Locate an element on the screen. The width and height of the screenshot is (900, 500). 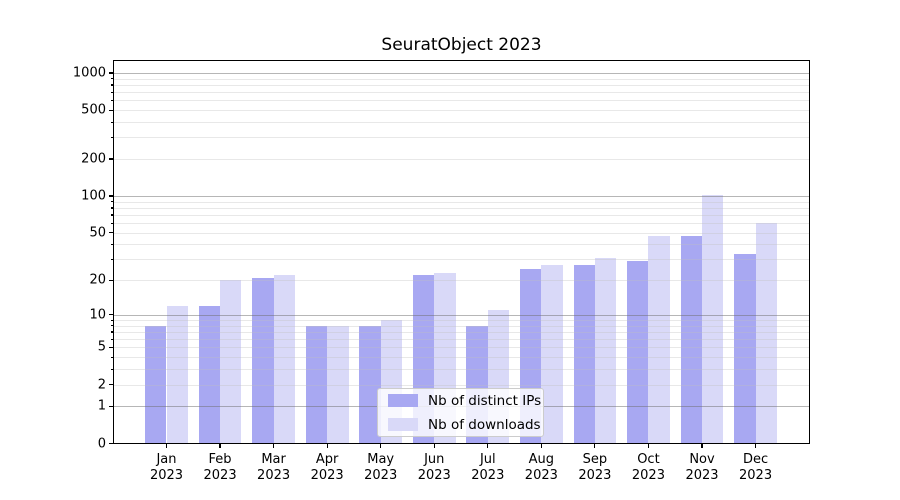
legend-swatch-distinct-ips is located at coordinates (403, 400).